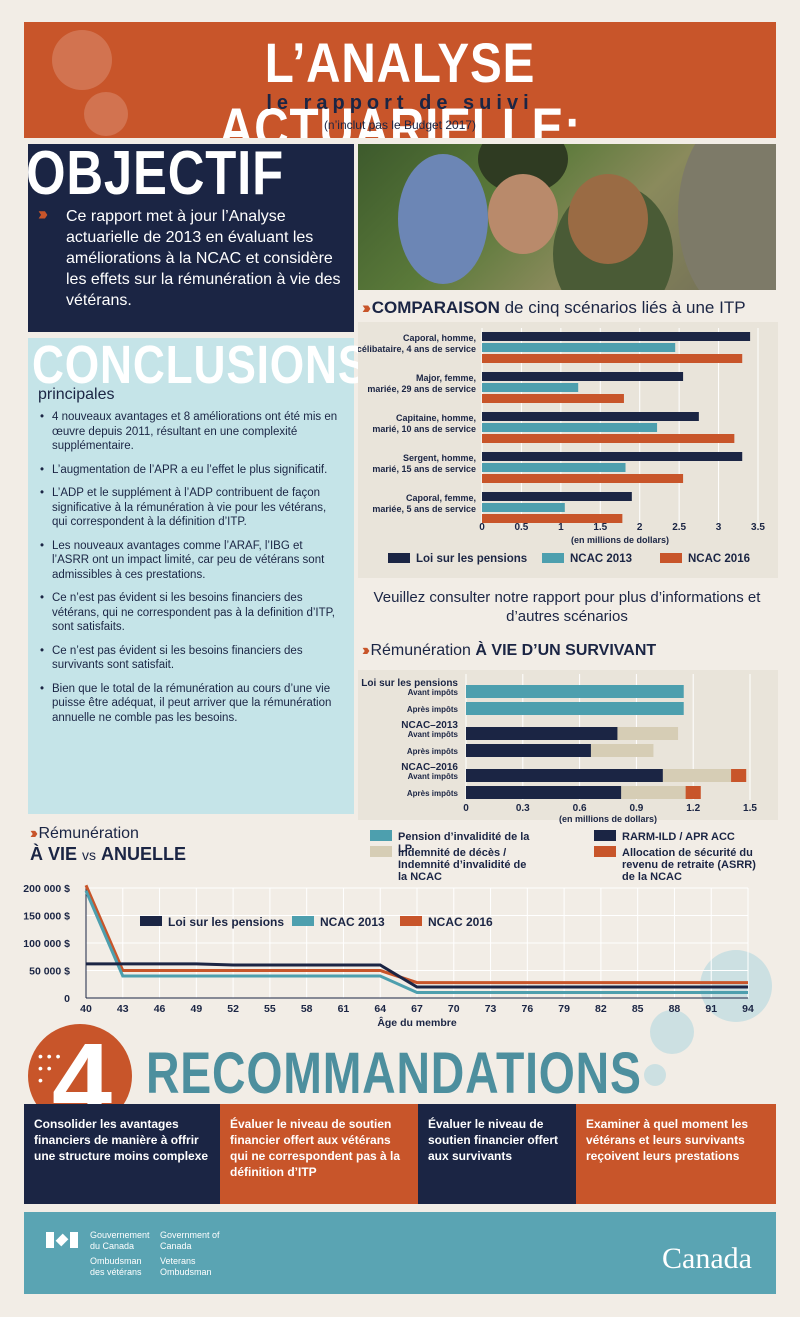  Describe the element at coordinates (567, 217) in the screenshot. I see `veteran-family-photo` at that location.